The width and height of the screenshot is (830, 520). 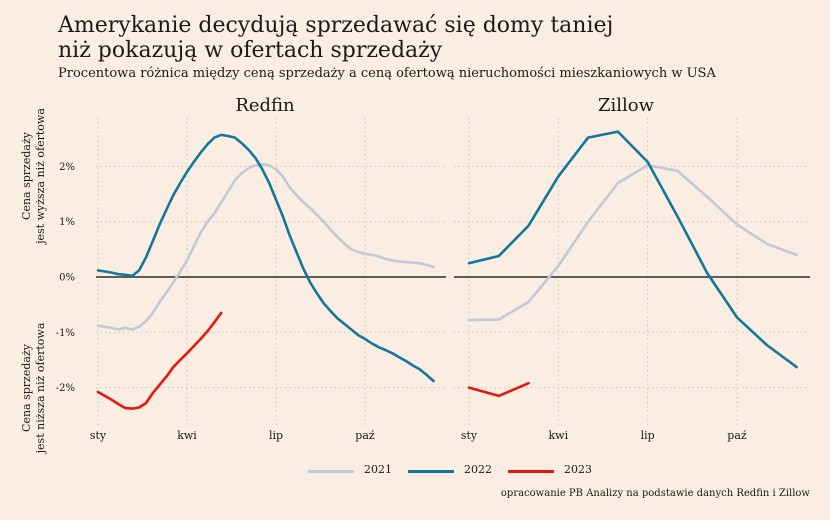 What do you see at coordinates (626, 105) in the screenshot?
I see `panel-title: Zillow` at bounding box center [626, 105].